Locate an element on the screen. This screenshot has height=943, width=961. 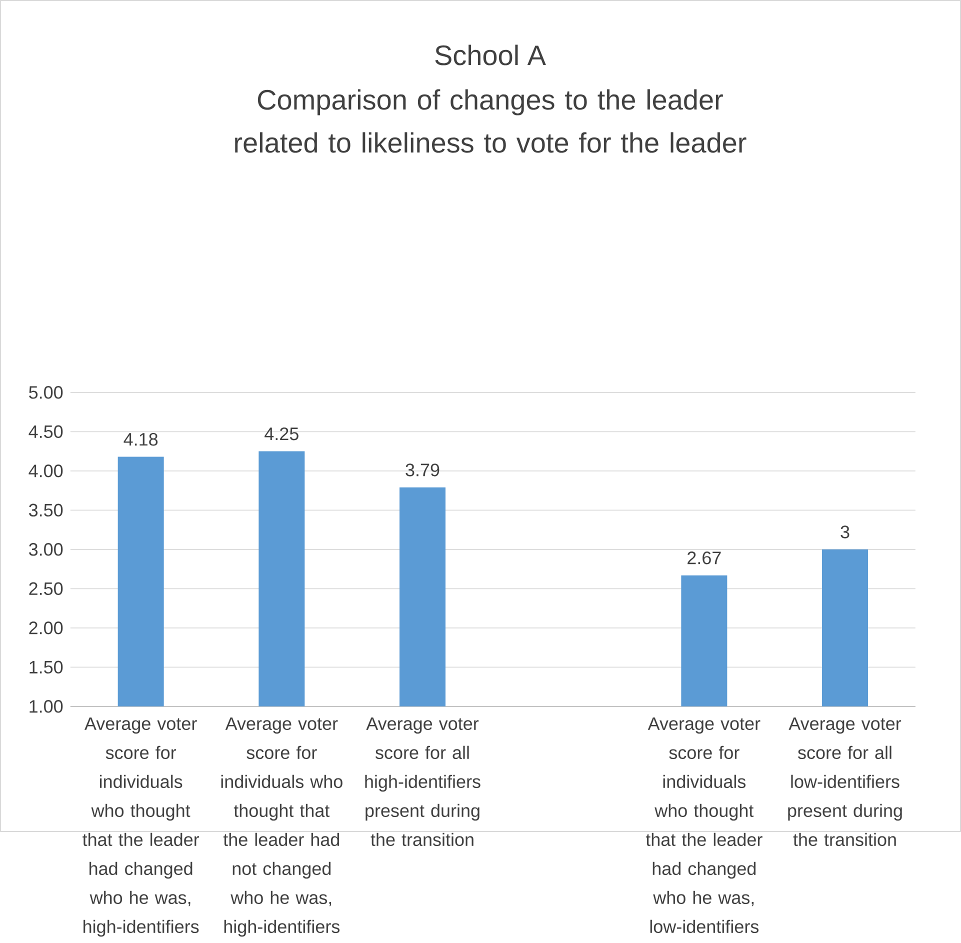
y-tick-label: 4.00 is located at coordinates (45, 471).